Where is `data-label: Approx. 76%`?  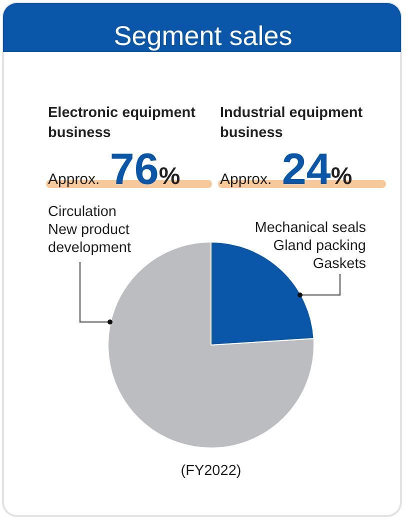 data-label: Approx. 76% is located at coordinates (114, 169).